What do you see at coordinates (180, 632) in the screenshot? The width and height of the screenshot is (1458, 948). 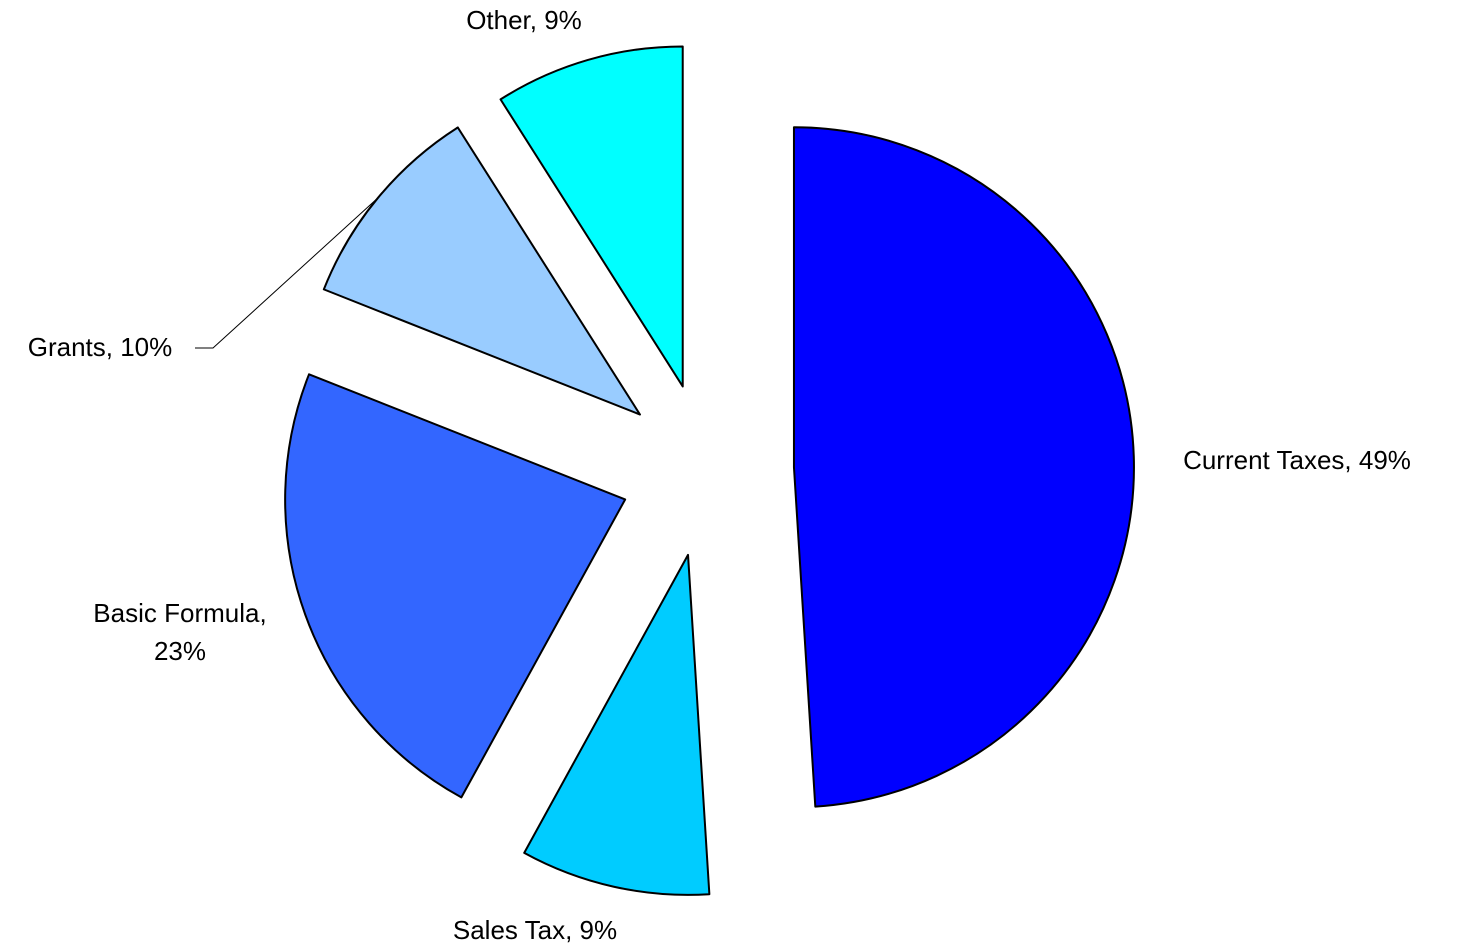 I see `data-label: Basic Formula, 23%` at bounding box center [180, 632].